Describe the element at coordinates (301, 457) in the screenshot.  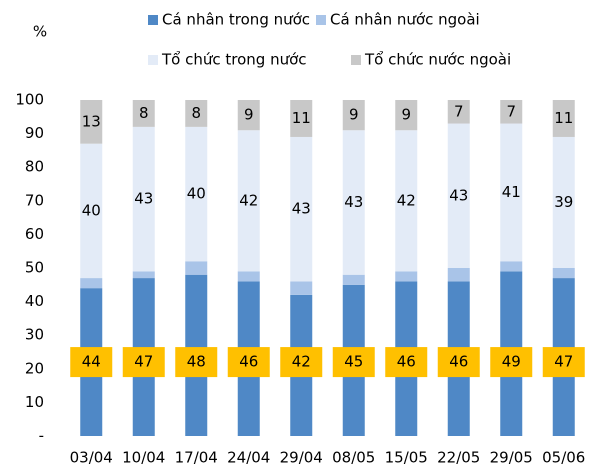
I see `x-tick-label: 29/04` at that location.